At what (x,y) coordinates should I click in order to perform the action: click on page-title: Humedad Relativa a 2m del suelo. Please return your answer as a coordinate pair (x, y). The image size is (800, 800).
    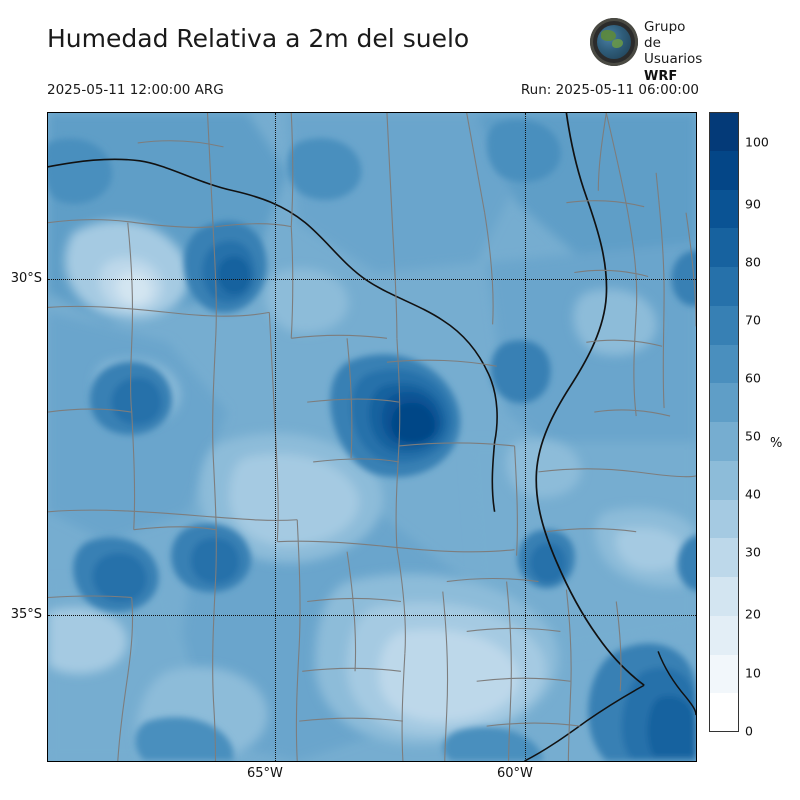
    Looking at the image, I should click on (258, 38).